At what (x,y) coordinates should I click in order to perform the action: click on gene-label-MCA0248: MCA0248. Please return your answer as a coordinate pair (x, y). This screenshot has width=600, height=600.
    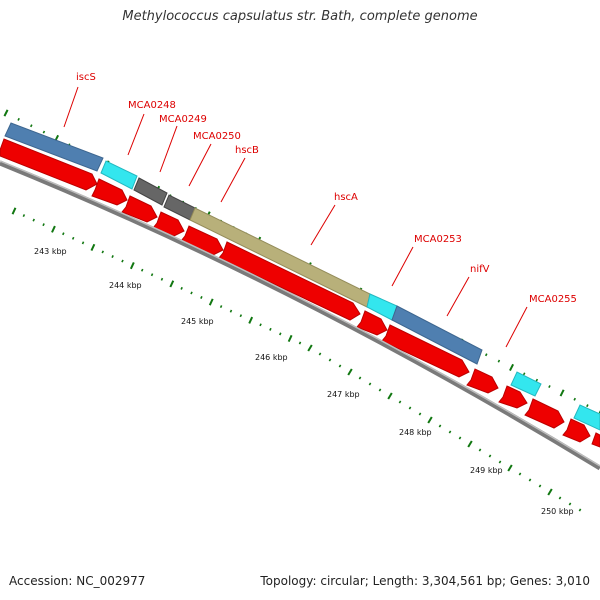
    Looking at the image, I should click on (152, 105).